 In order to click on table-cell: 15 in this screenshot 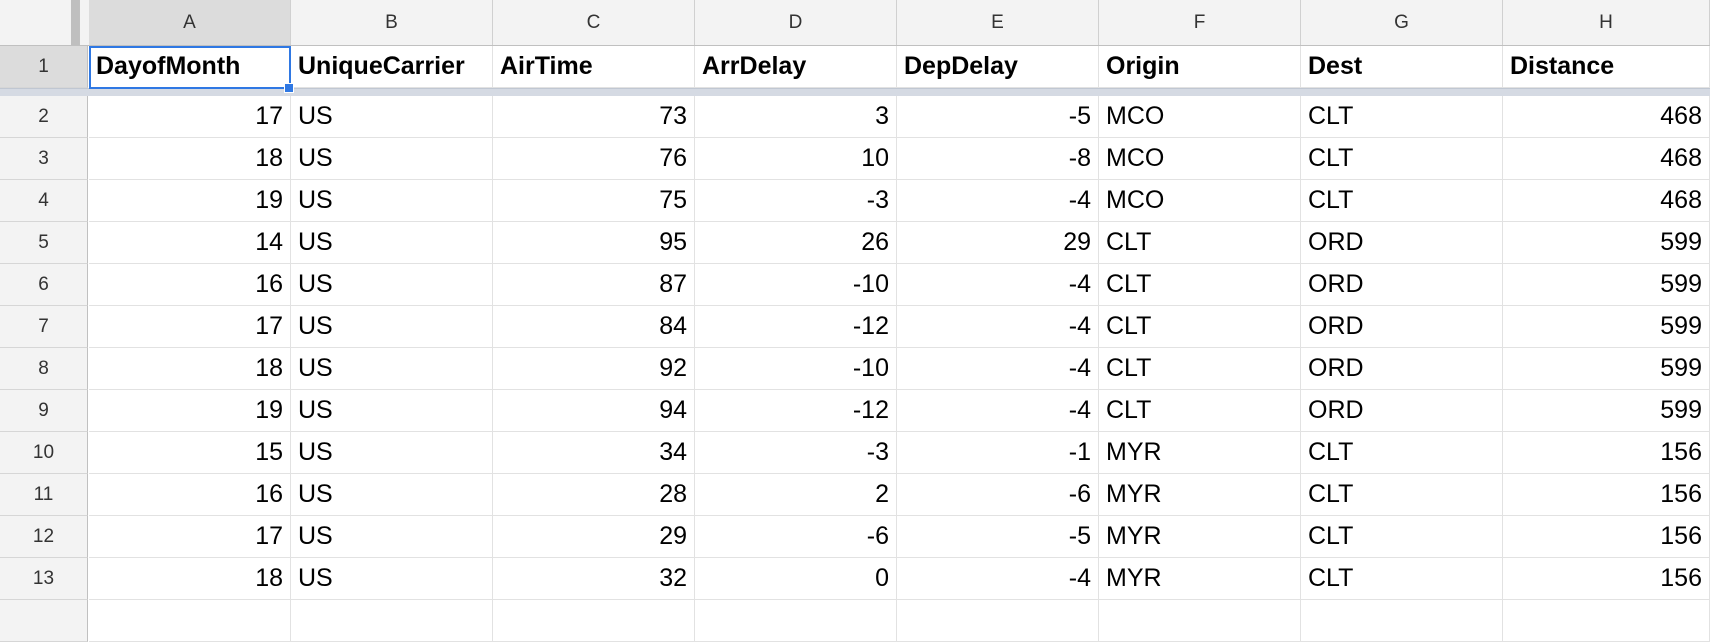, I will do `click(190, 453)`.